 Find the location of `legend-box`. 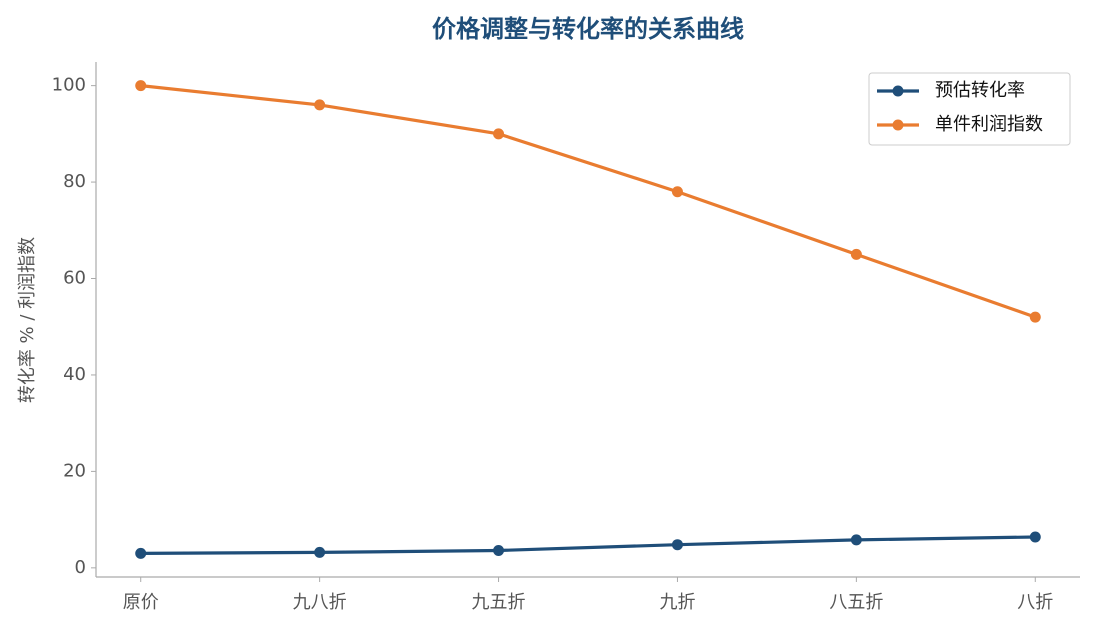

legend-box is located at coordinates (969, 109).